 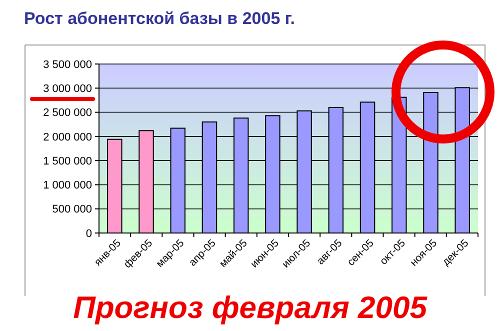 I want to click on y-tick-label: 1 000 000, so click(x=67, y=186).